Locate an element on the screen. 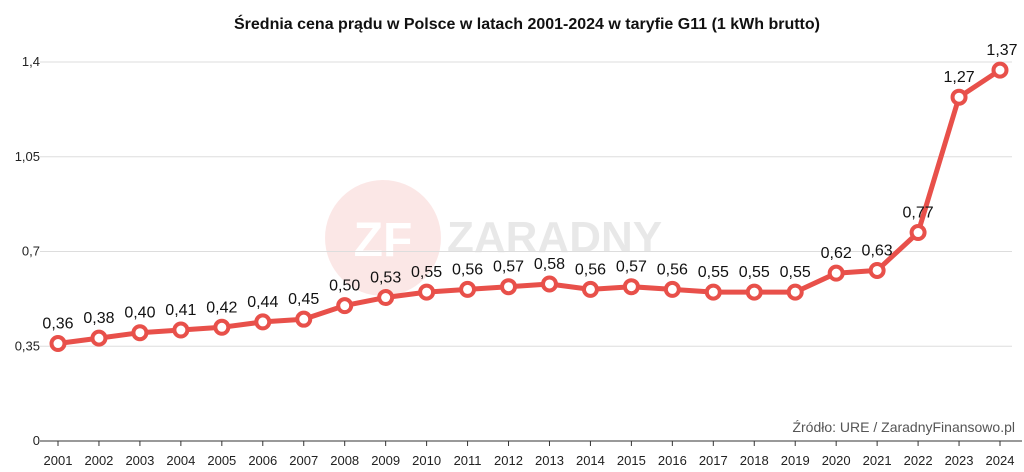  x-tick-label: 2009 is located at coordinates (385, 460).